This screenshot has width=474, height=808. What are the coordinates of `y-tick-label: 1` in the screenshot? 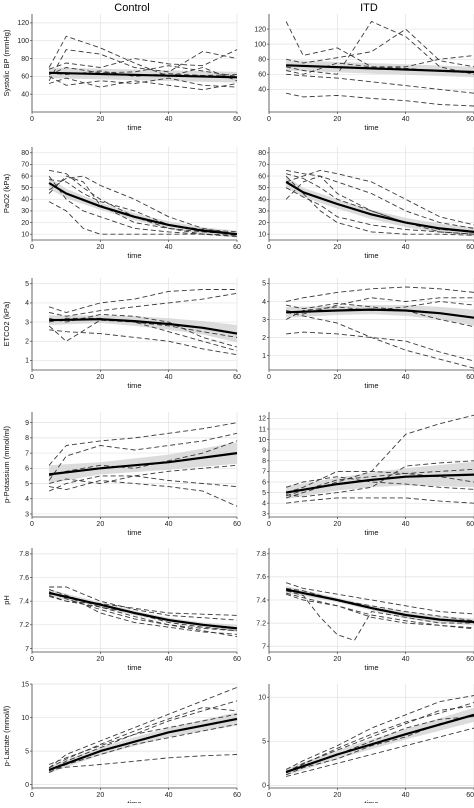 It's located at (27, 361).